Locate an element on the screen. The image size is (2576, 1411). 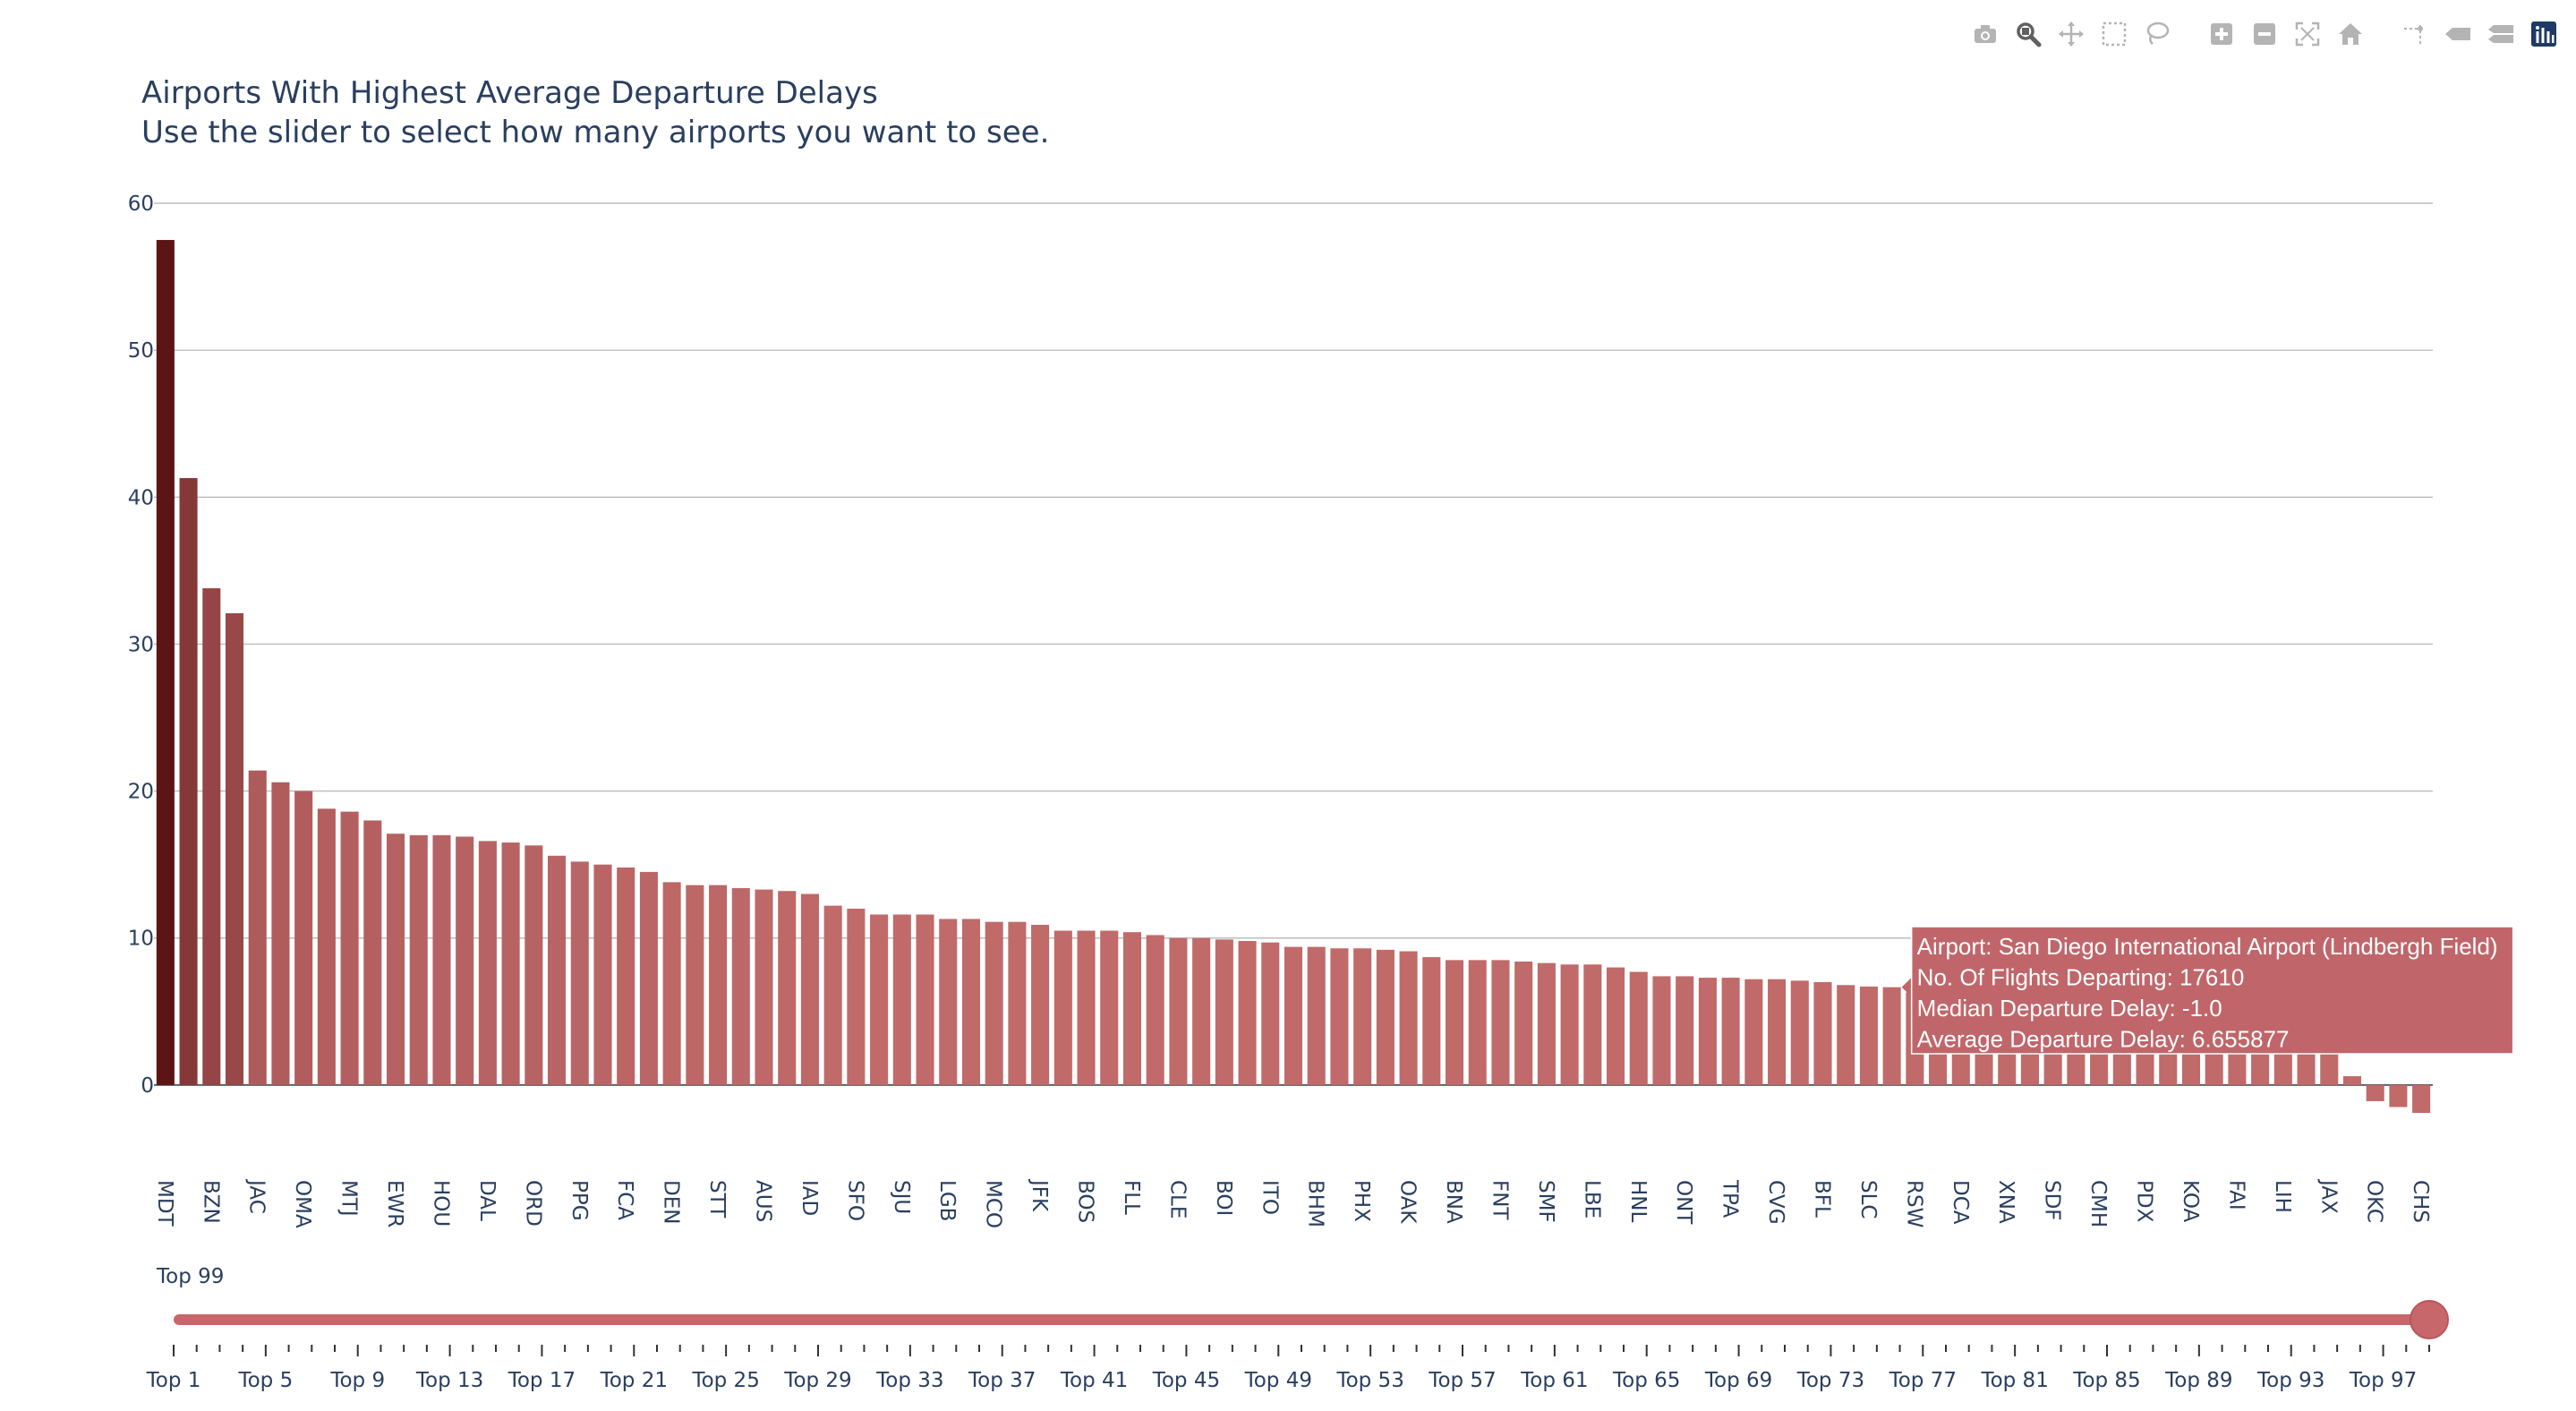
download-plot-button is located at coordinates (1985, 34).